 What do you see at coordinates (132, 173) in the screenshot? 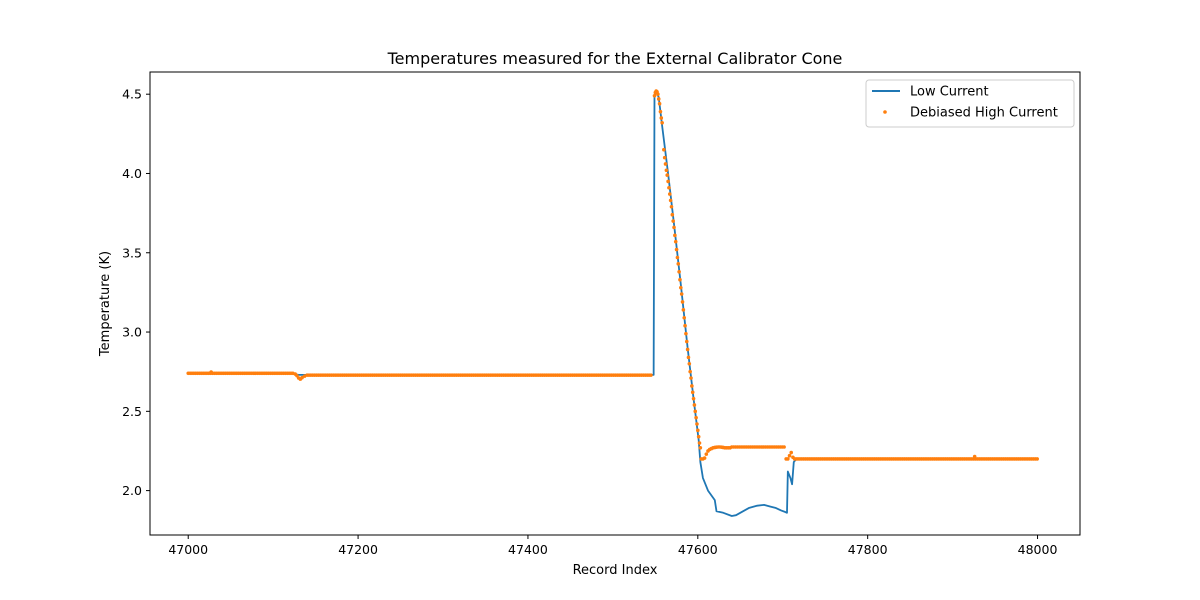
I see `y-tick-label: 4.0` at bounding box center [132, 173].